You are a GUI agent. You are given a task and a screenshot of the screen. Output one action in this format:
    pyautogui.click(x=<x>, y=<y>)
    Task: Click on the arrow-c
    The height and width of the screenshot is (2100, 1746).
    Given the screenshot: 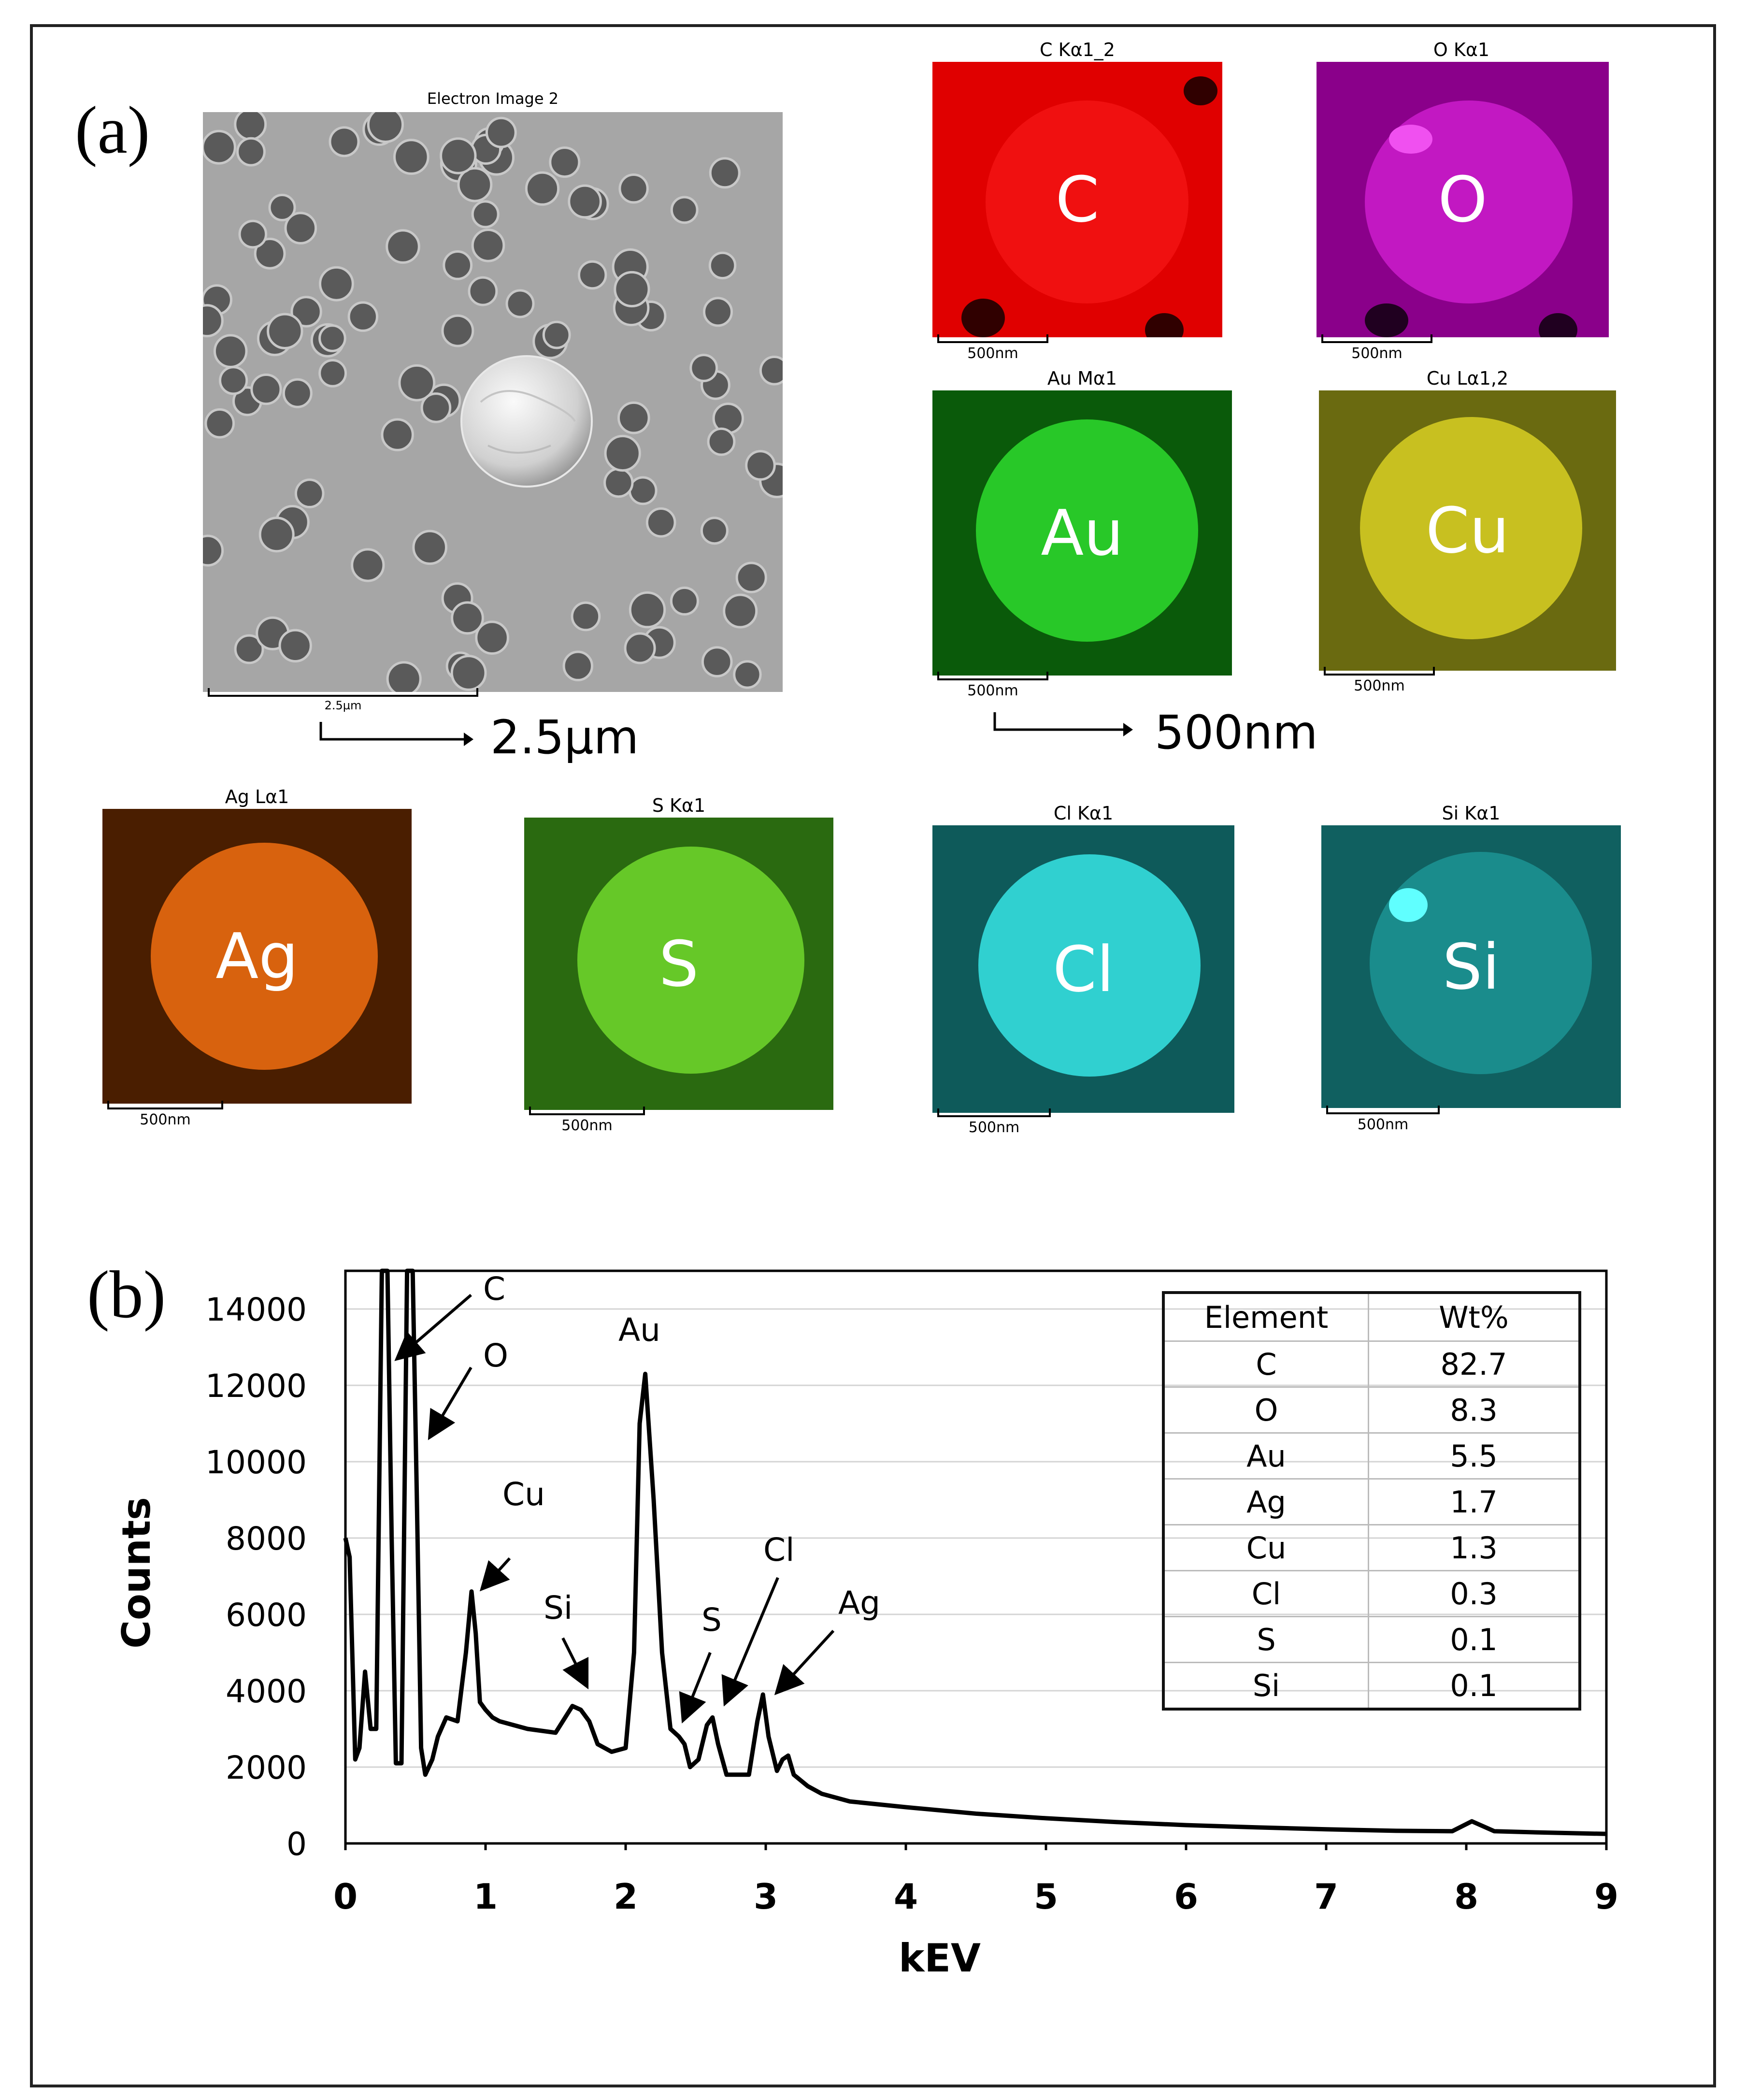 What is the action you would take?
    pyautogui.click(x=433, y=1327)
    